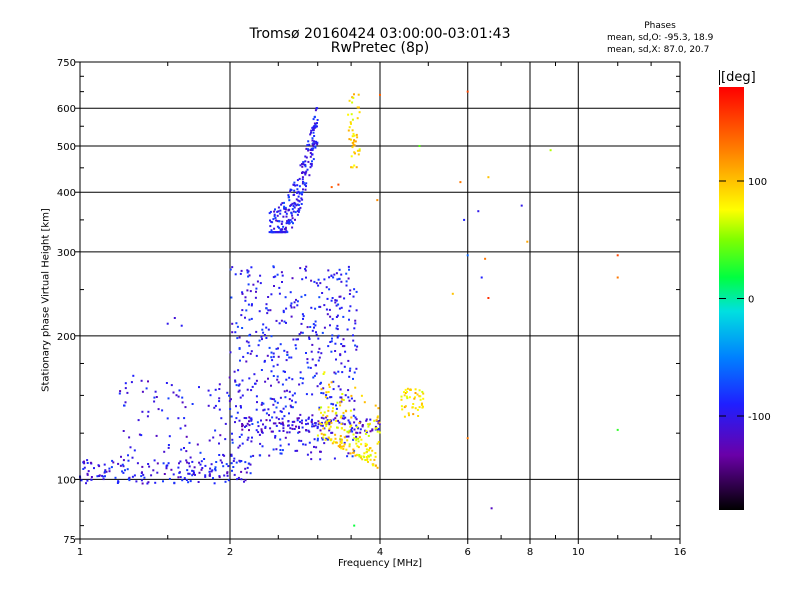 Image resolution: width=800 pixels, height=600 pixels. Describe the element at coordinates (380, 563) in the screenshot. I see `x-axis-label: Frequency [MHz]` at that location.